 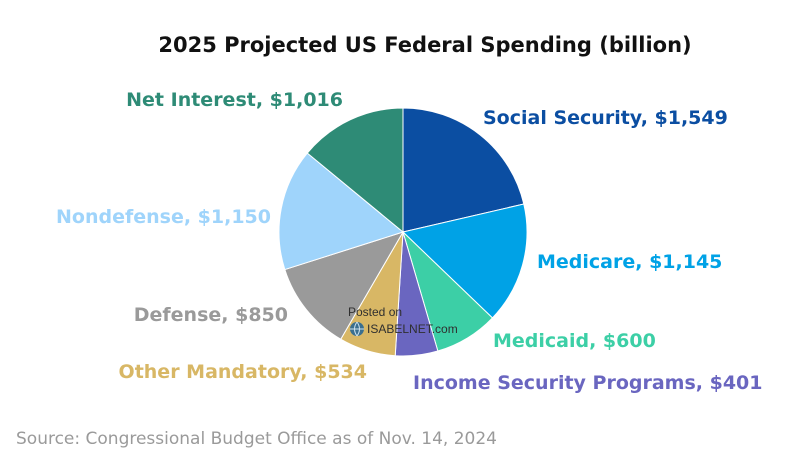 What do you see at coordinates (344, 285) in the screenshot?
I see `pie-slice-defense` at bounding box center [344, 285].